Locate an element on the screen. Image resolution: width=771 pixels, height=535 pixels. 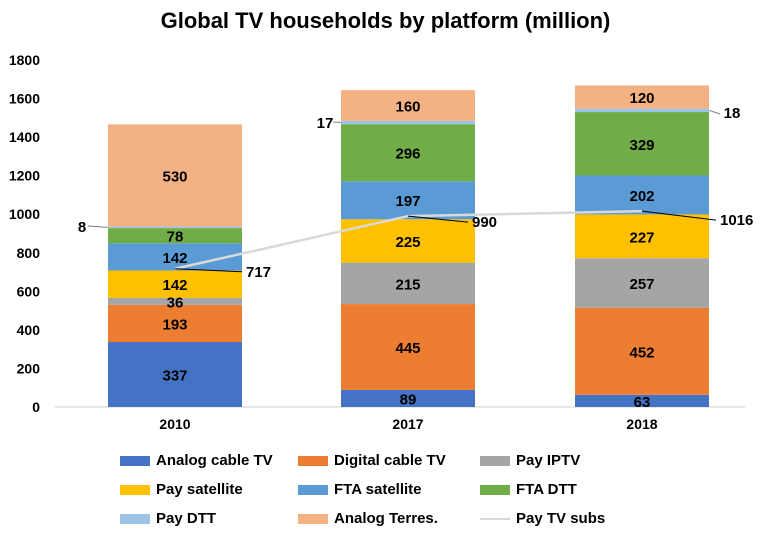
legend-label: Pay satellite is located at coordinates (199, 489).